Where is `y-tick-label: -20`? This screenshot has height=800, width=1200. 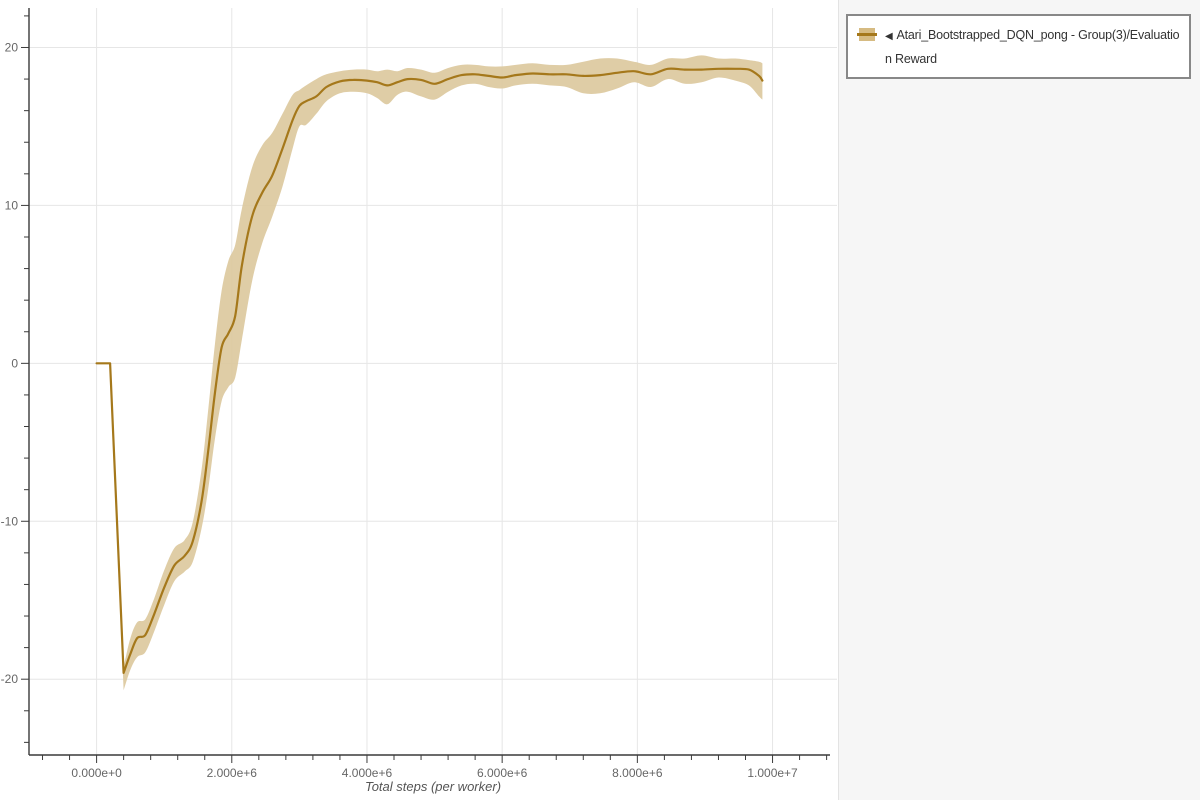 y-tick-label: -20 is located at coordinates (10, 679).